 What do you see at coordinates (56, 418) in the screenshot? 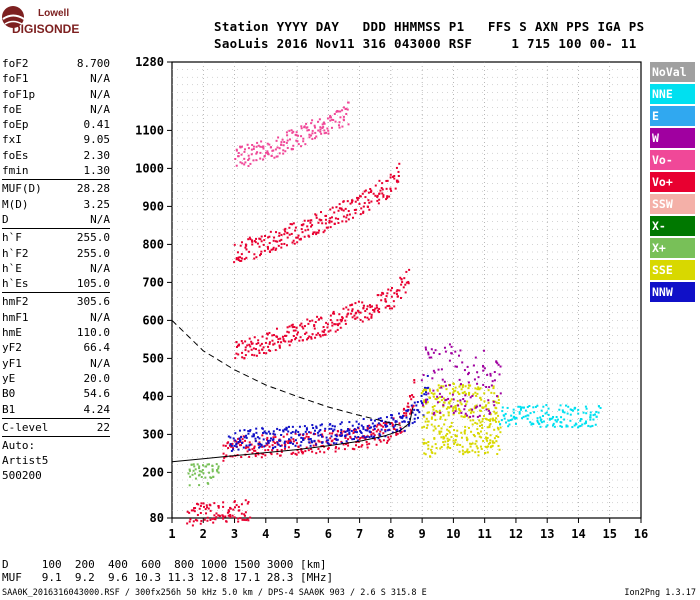
I see `param-separator` at bounding box center [56, 418].